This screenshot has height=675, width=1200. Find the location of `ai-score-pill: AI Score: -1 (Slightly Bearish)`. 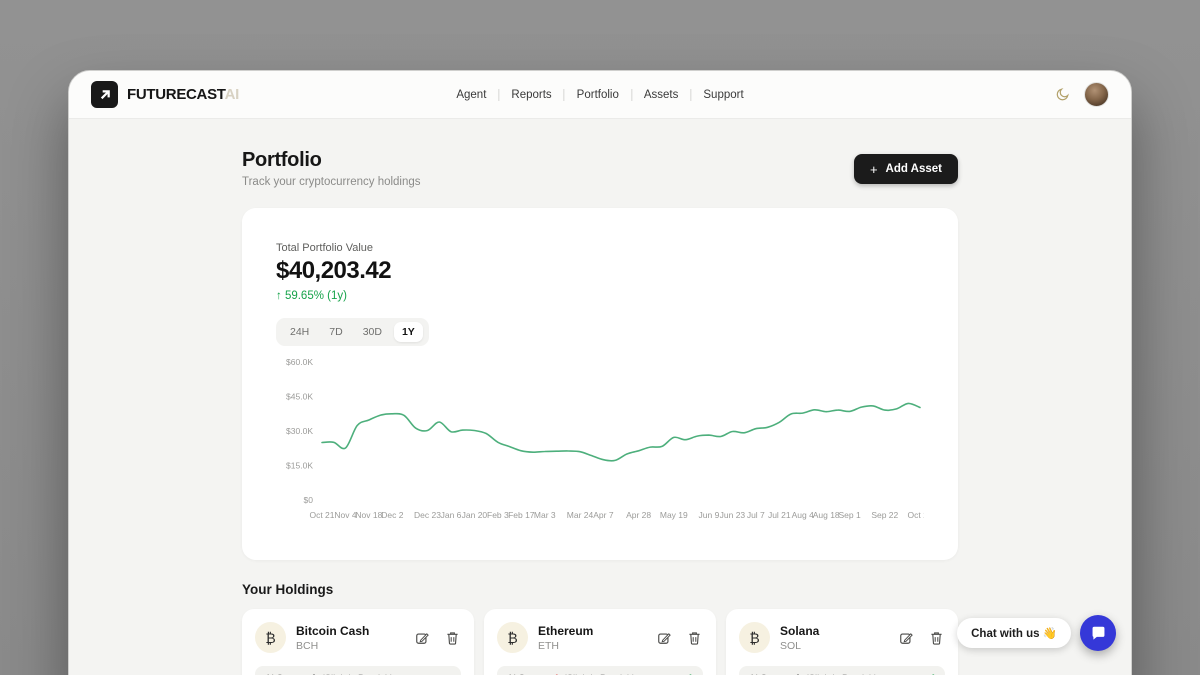

ai-score-pill: AI Score: -1 (Slightly Bearish) is located at coordinates (358, 670).